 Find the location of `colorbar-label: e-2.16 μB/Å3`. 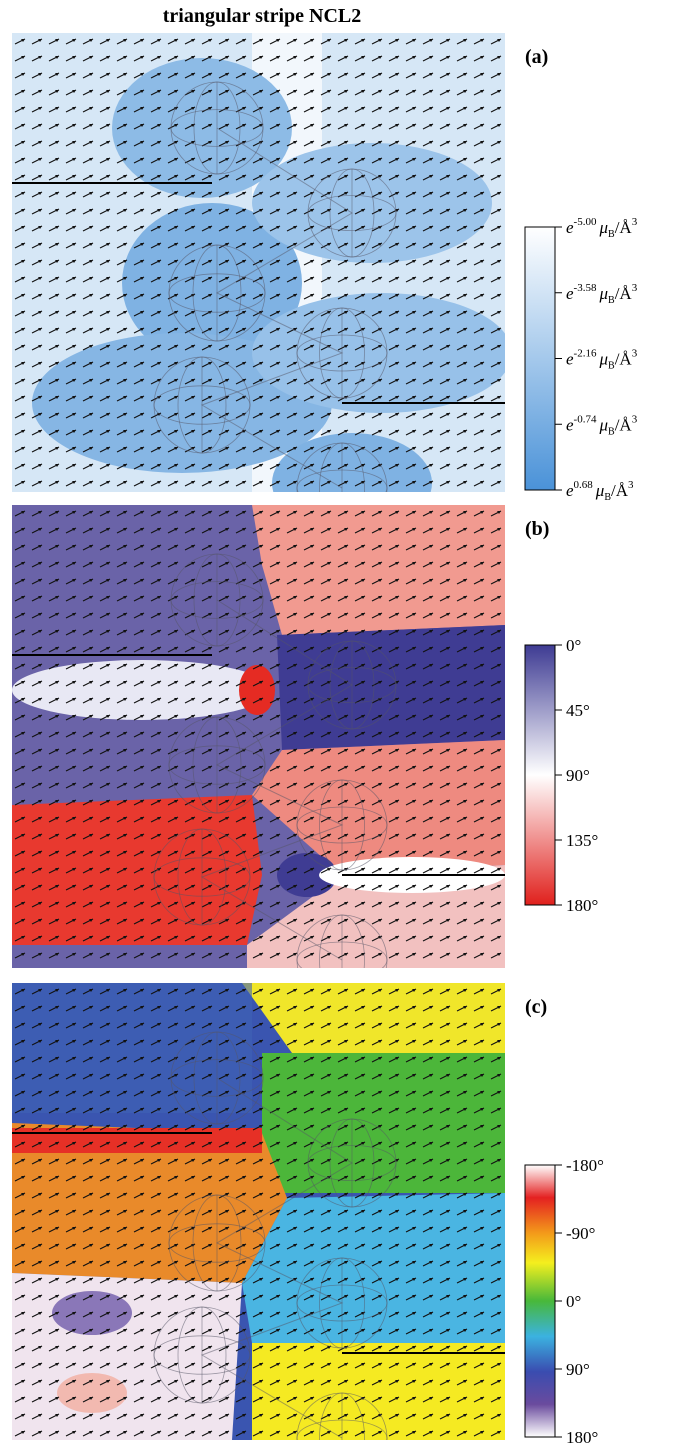

colorbar-label: e-2.16 μB/Å3 is located at coordinates (602, 360).